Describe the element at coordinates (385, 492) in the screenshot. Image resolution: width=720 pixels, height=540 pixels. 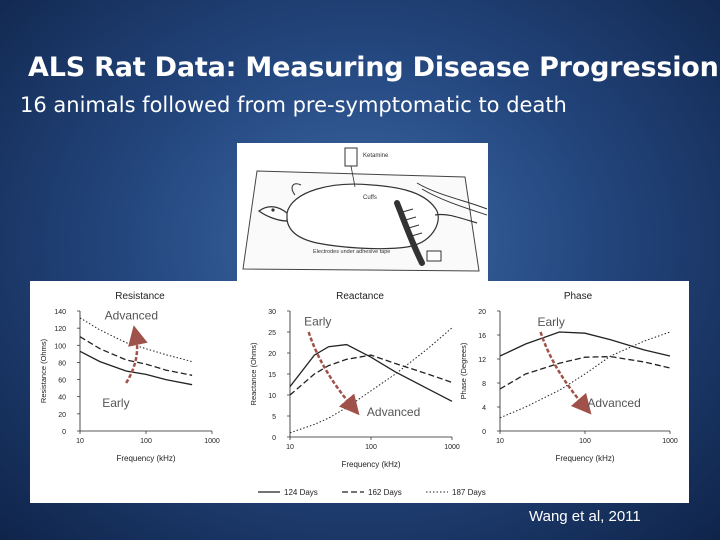
I see `legend-label: 162 Days` at that location.